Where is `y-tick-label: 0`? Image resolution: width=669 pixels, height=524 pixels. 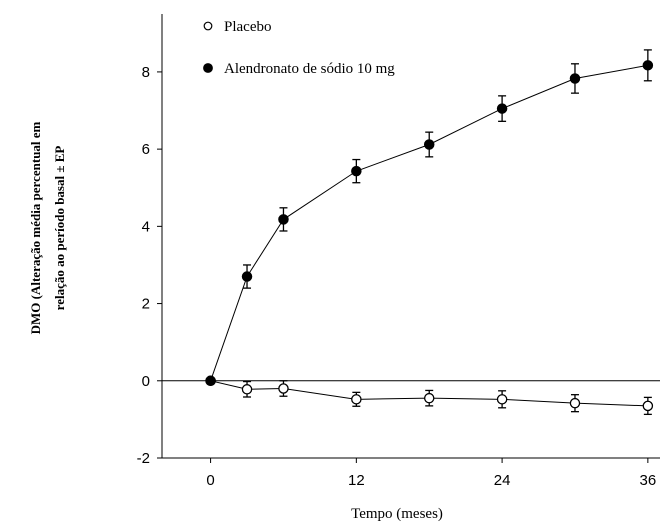 y-tick-label: 0 is located at coordinates (146, 381).